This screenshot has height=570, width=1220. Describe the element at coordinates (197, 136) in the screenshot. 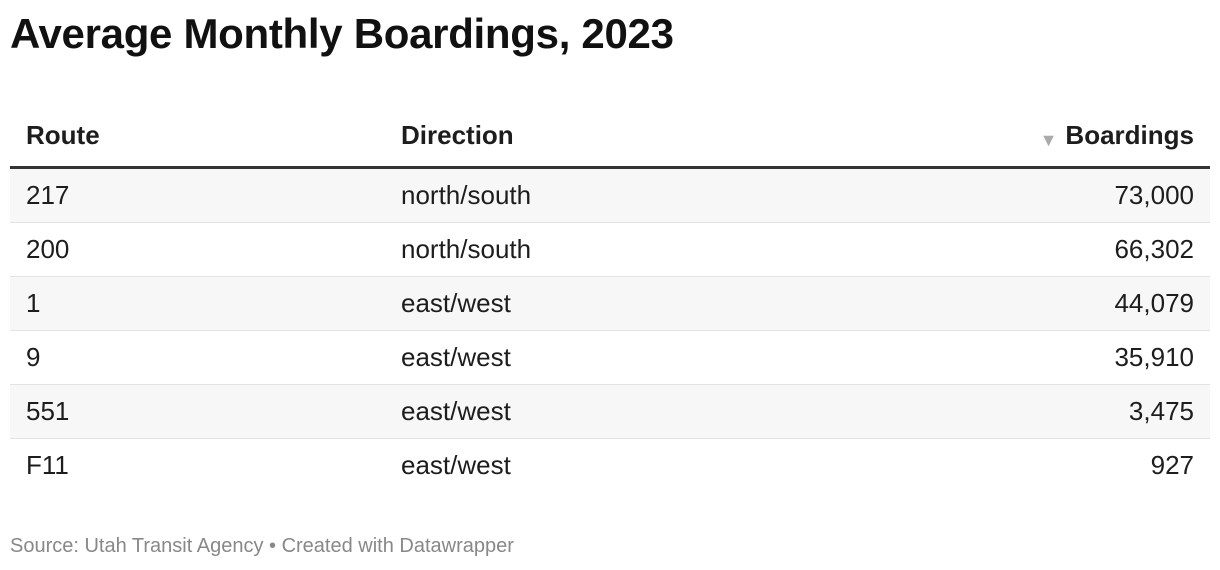

I see `column-header-route: Route` at that location.